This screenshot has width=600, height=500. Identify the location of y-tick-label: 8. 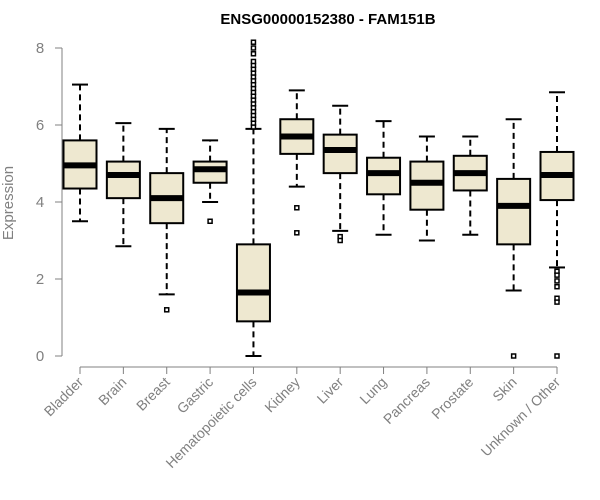
(40, 48).